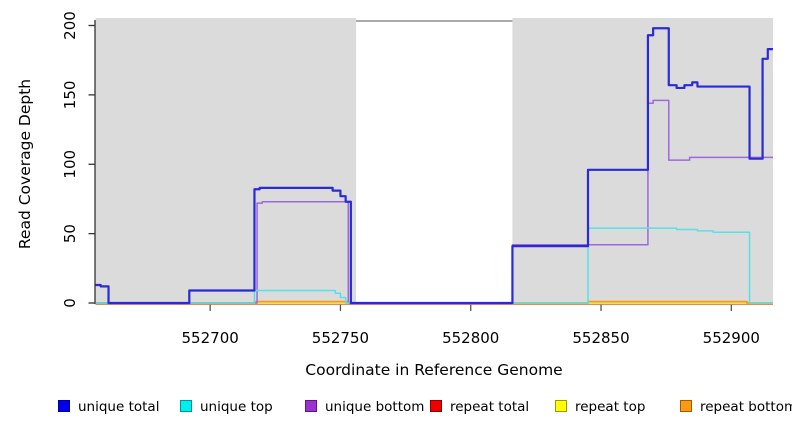 This screenshot has height=432, width=792. I want to click on legend-item-repeat-total: repeat total, so click(479, 407).